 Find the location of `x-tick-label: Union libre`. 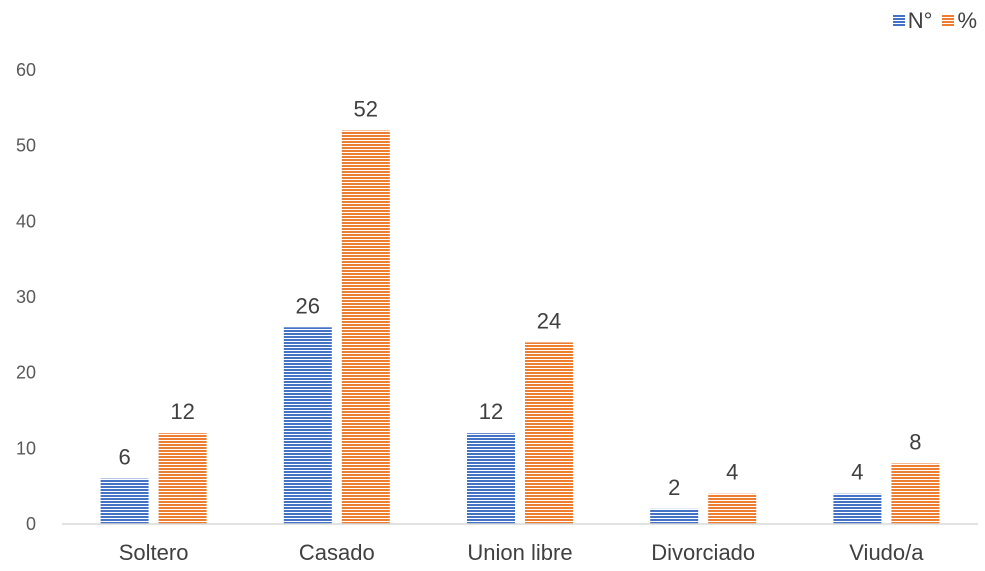

x-tick-label: Union libre is located at coordinates (519, 552).